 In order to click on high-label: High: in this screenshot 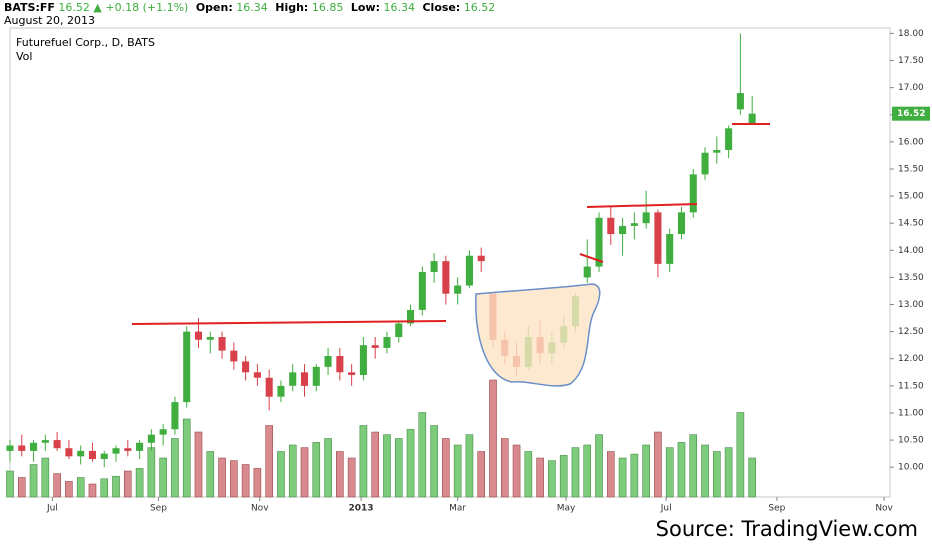, I will do `click(291, 7)`.